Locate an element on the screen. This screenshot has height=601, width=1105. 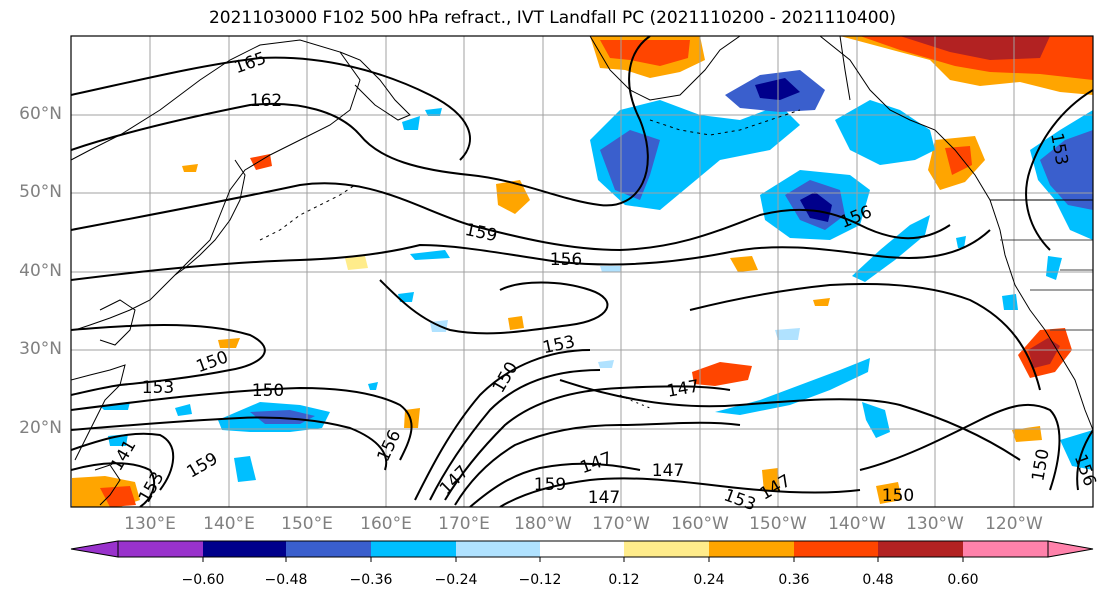
lon-label: 170°E is located at coordinates (464, 524).